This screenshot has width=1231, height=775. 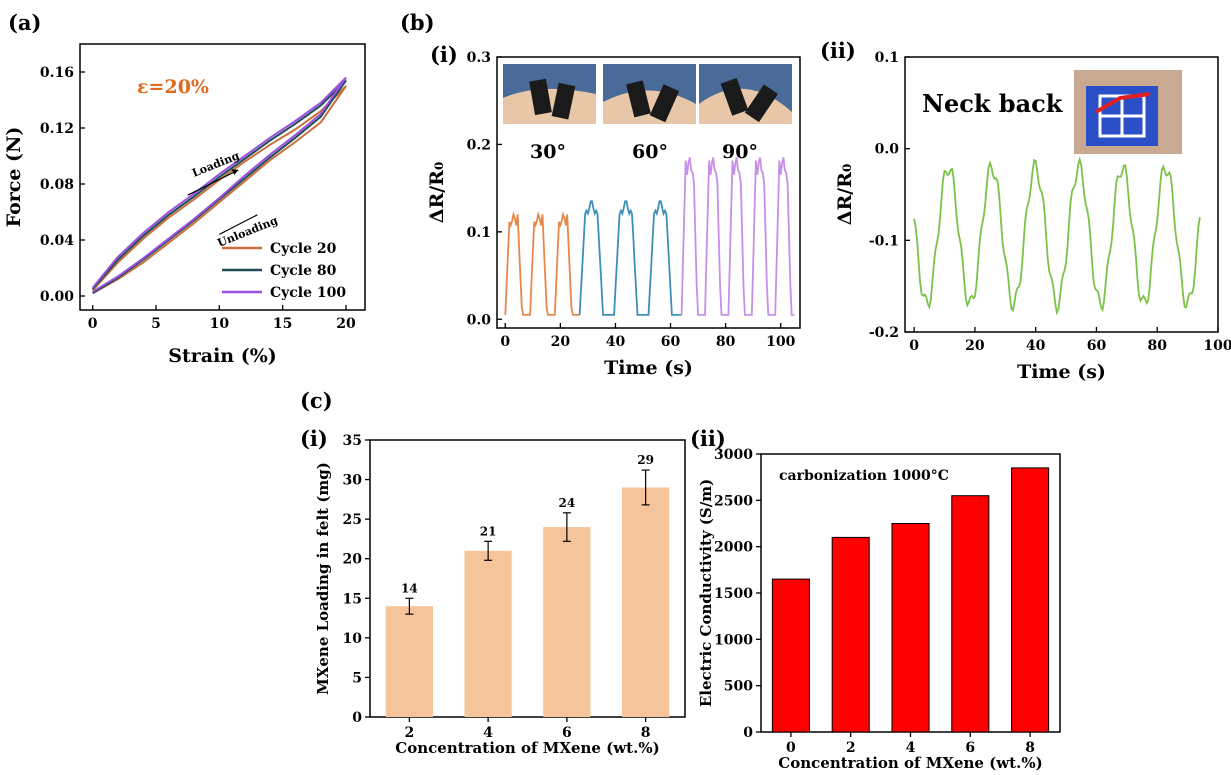 I want to click on chart-b-i-xtick-label: 40, so click(x=616, y=342).